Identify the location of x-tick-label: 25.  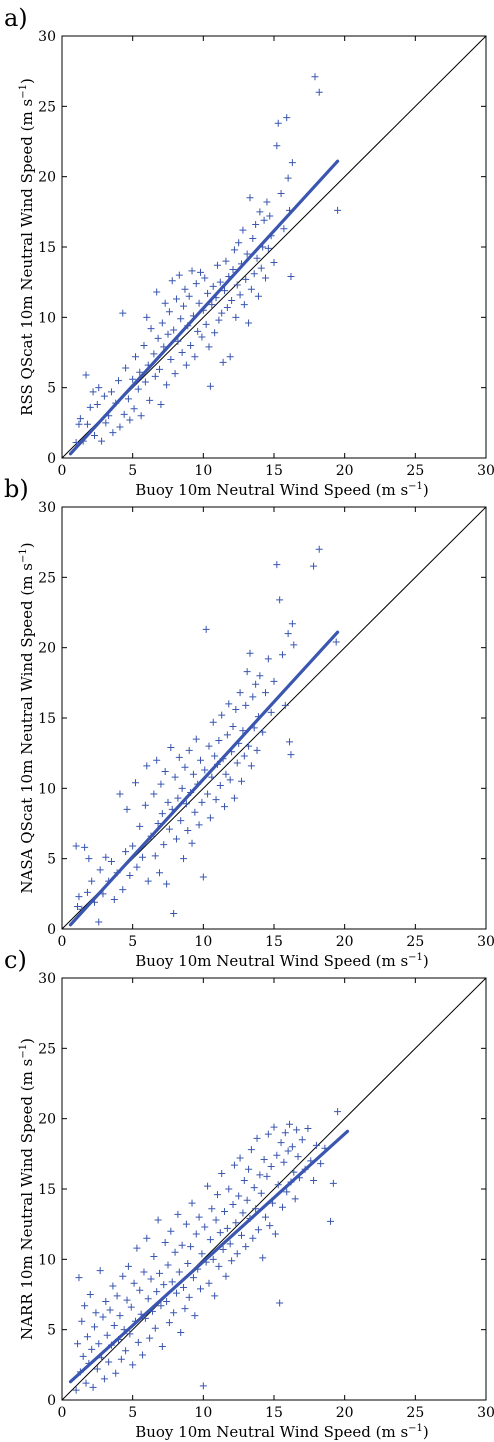
(415, 471).